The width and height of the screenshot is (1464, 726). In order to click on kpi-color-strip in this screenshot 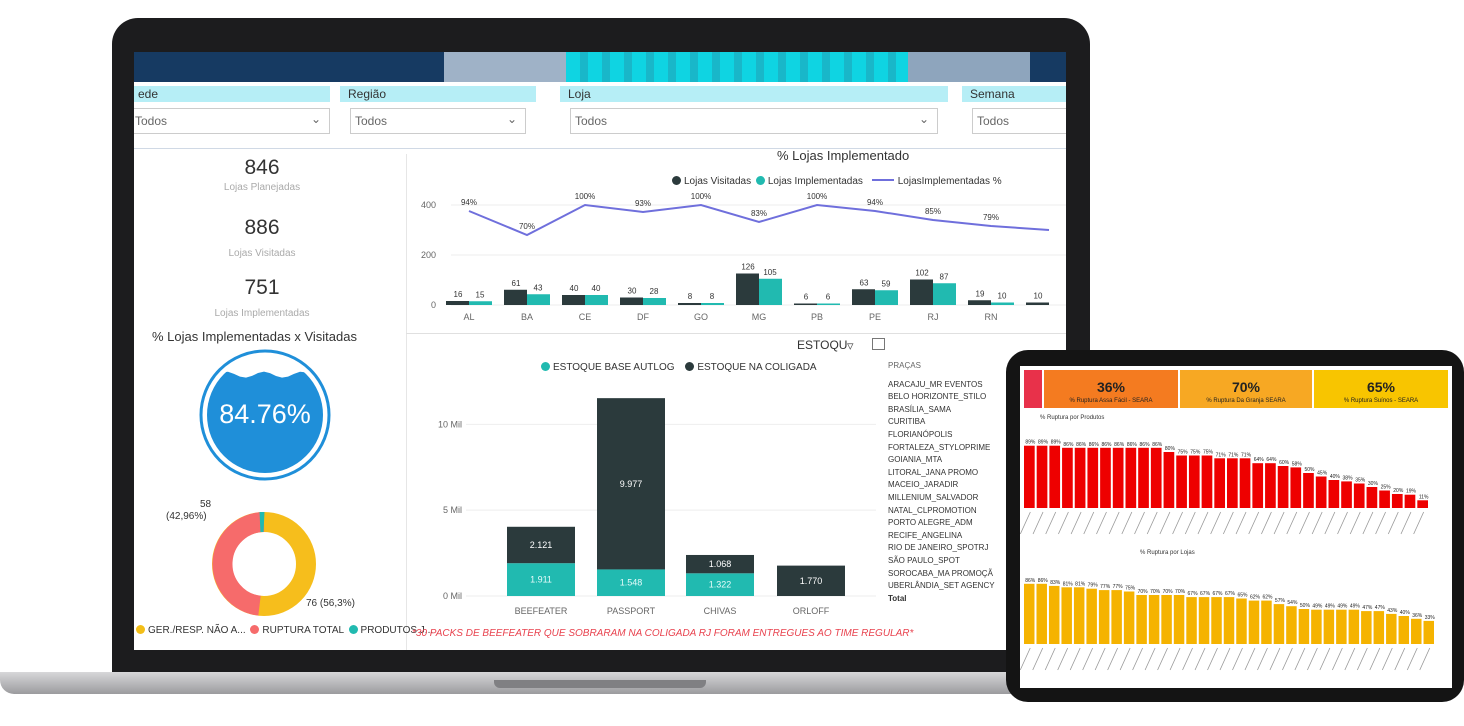, I will do `click(1033, 389)`.